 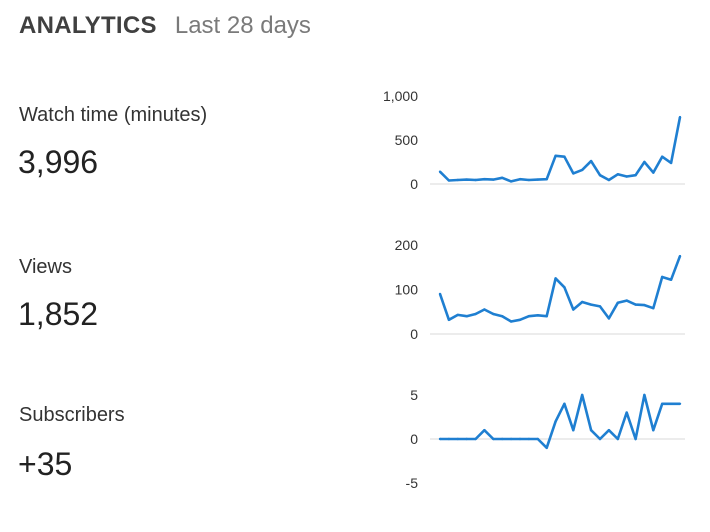 I want to click on analytics-header: ANALYTICS Last 28 days, so click(x=165, y=27).